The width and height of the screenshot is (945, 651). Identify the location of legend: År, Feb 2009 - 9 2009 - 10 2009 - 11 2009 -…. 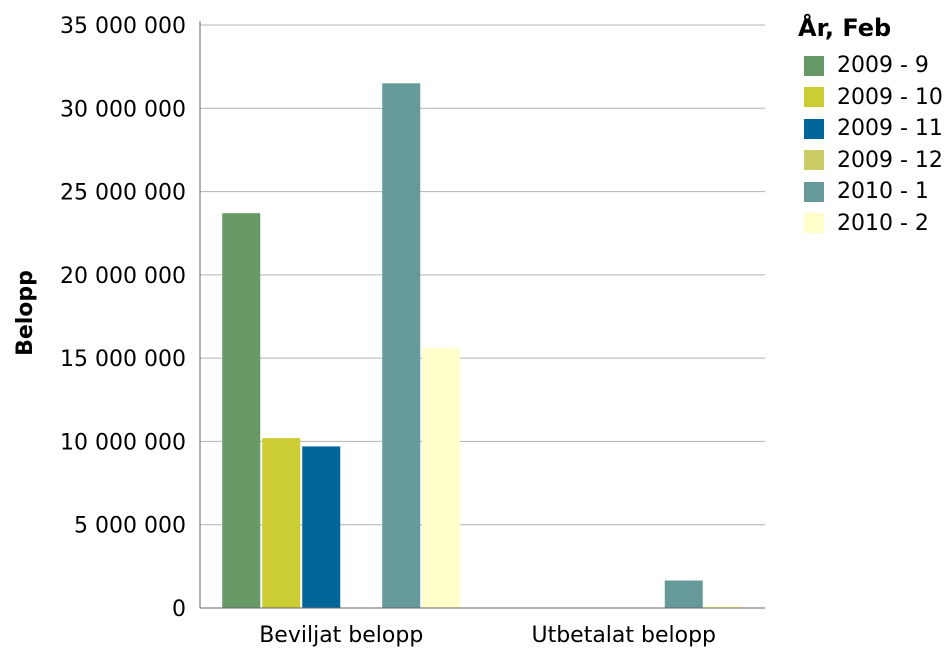
(870, 126).